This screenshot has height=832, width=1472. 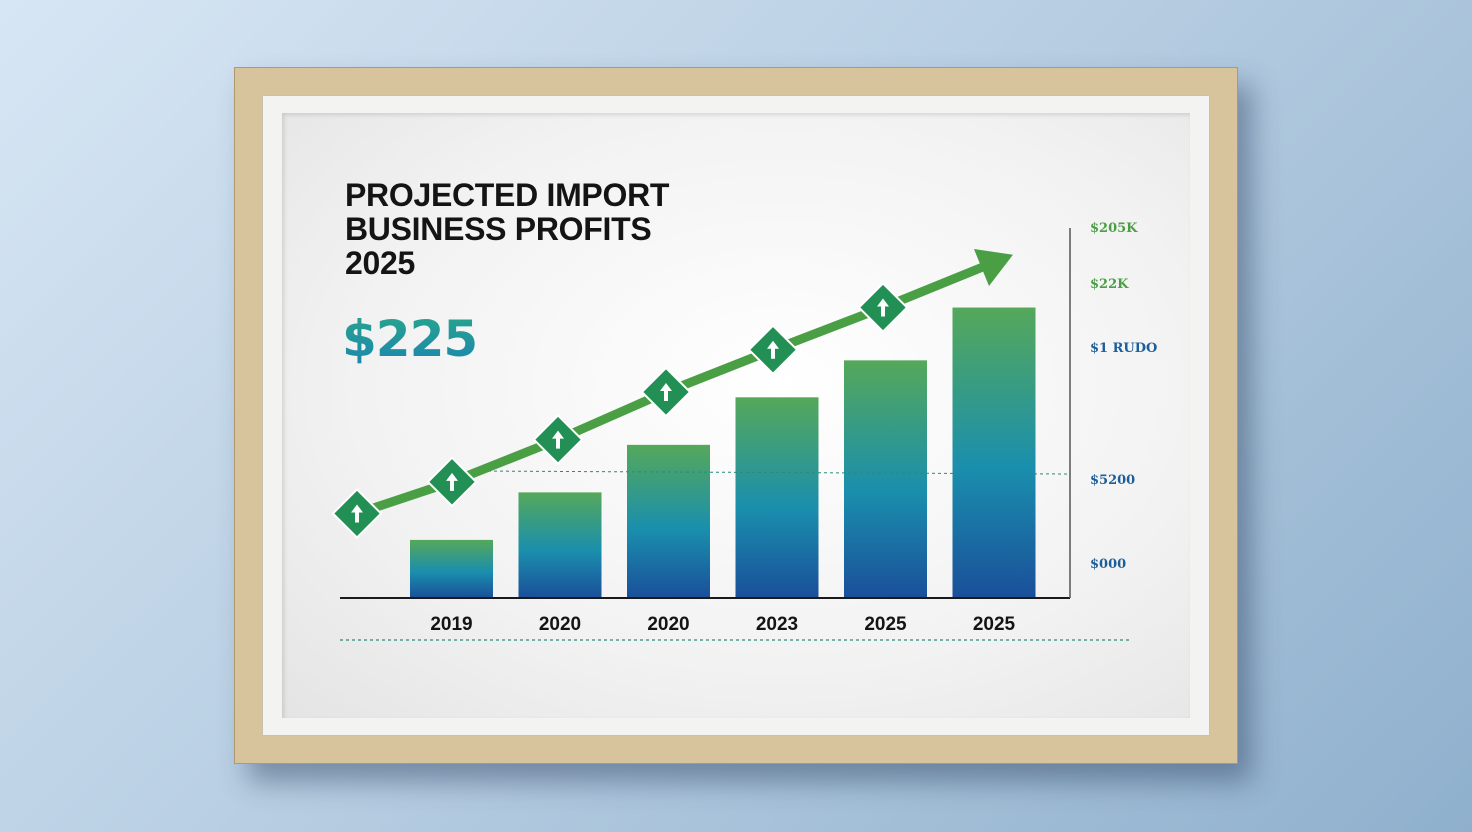 I want to click on y-tick-label: $1 RUDO, so click(x=1123, y=348).